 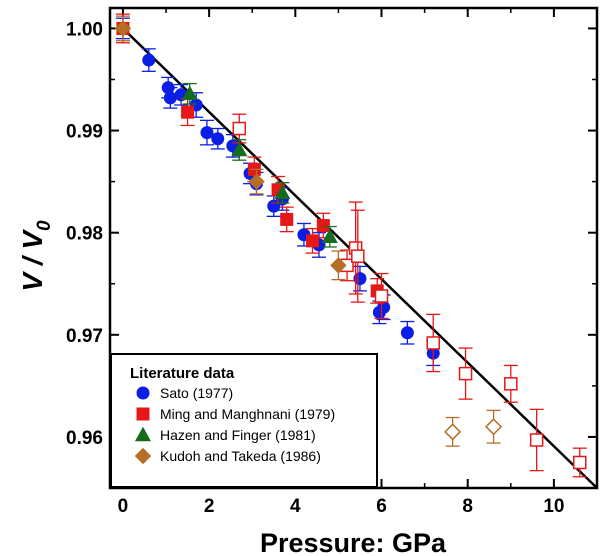 I want to click on y-tick-label: 1.00, so click(x=84, y=29).